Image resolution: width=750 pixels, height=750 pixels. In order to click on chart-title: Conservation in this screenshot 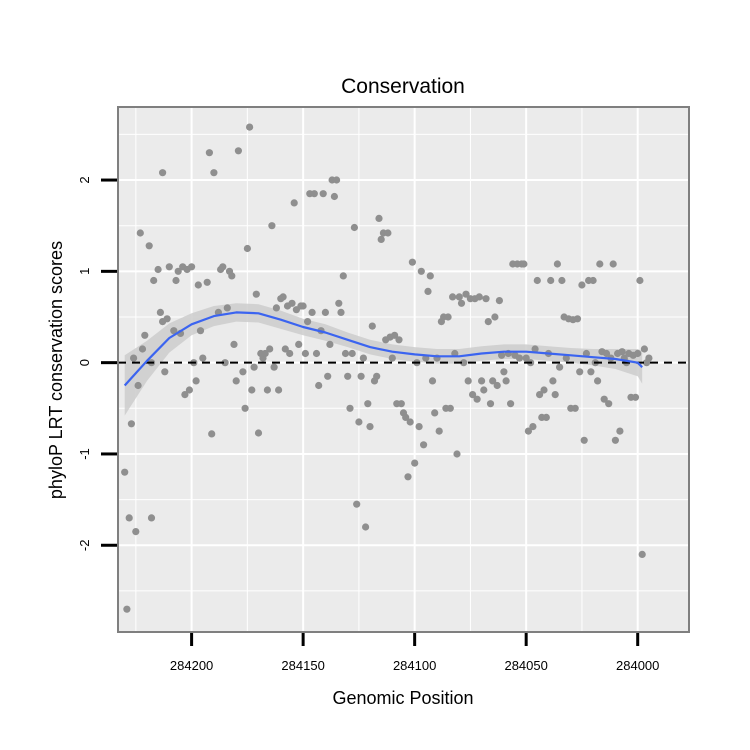, I will do `click(403, 86)`.